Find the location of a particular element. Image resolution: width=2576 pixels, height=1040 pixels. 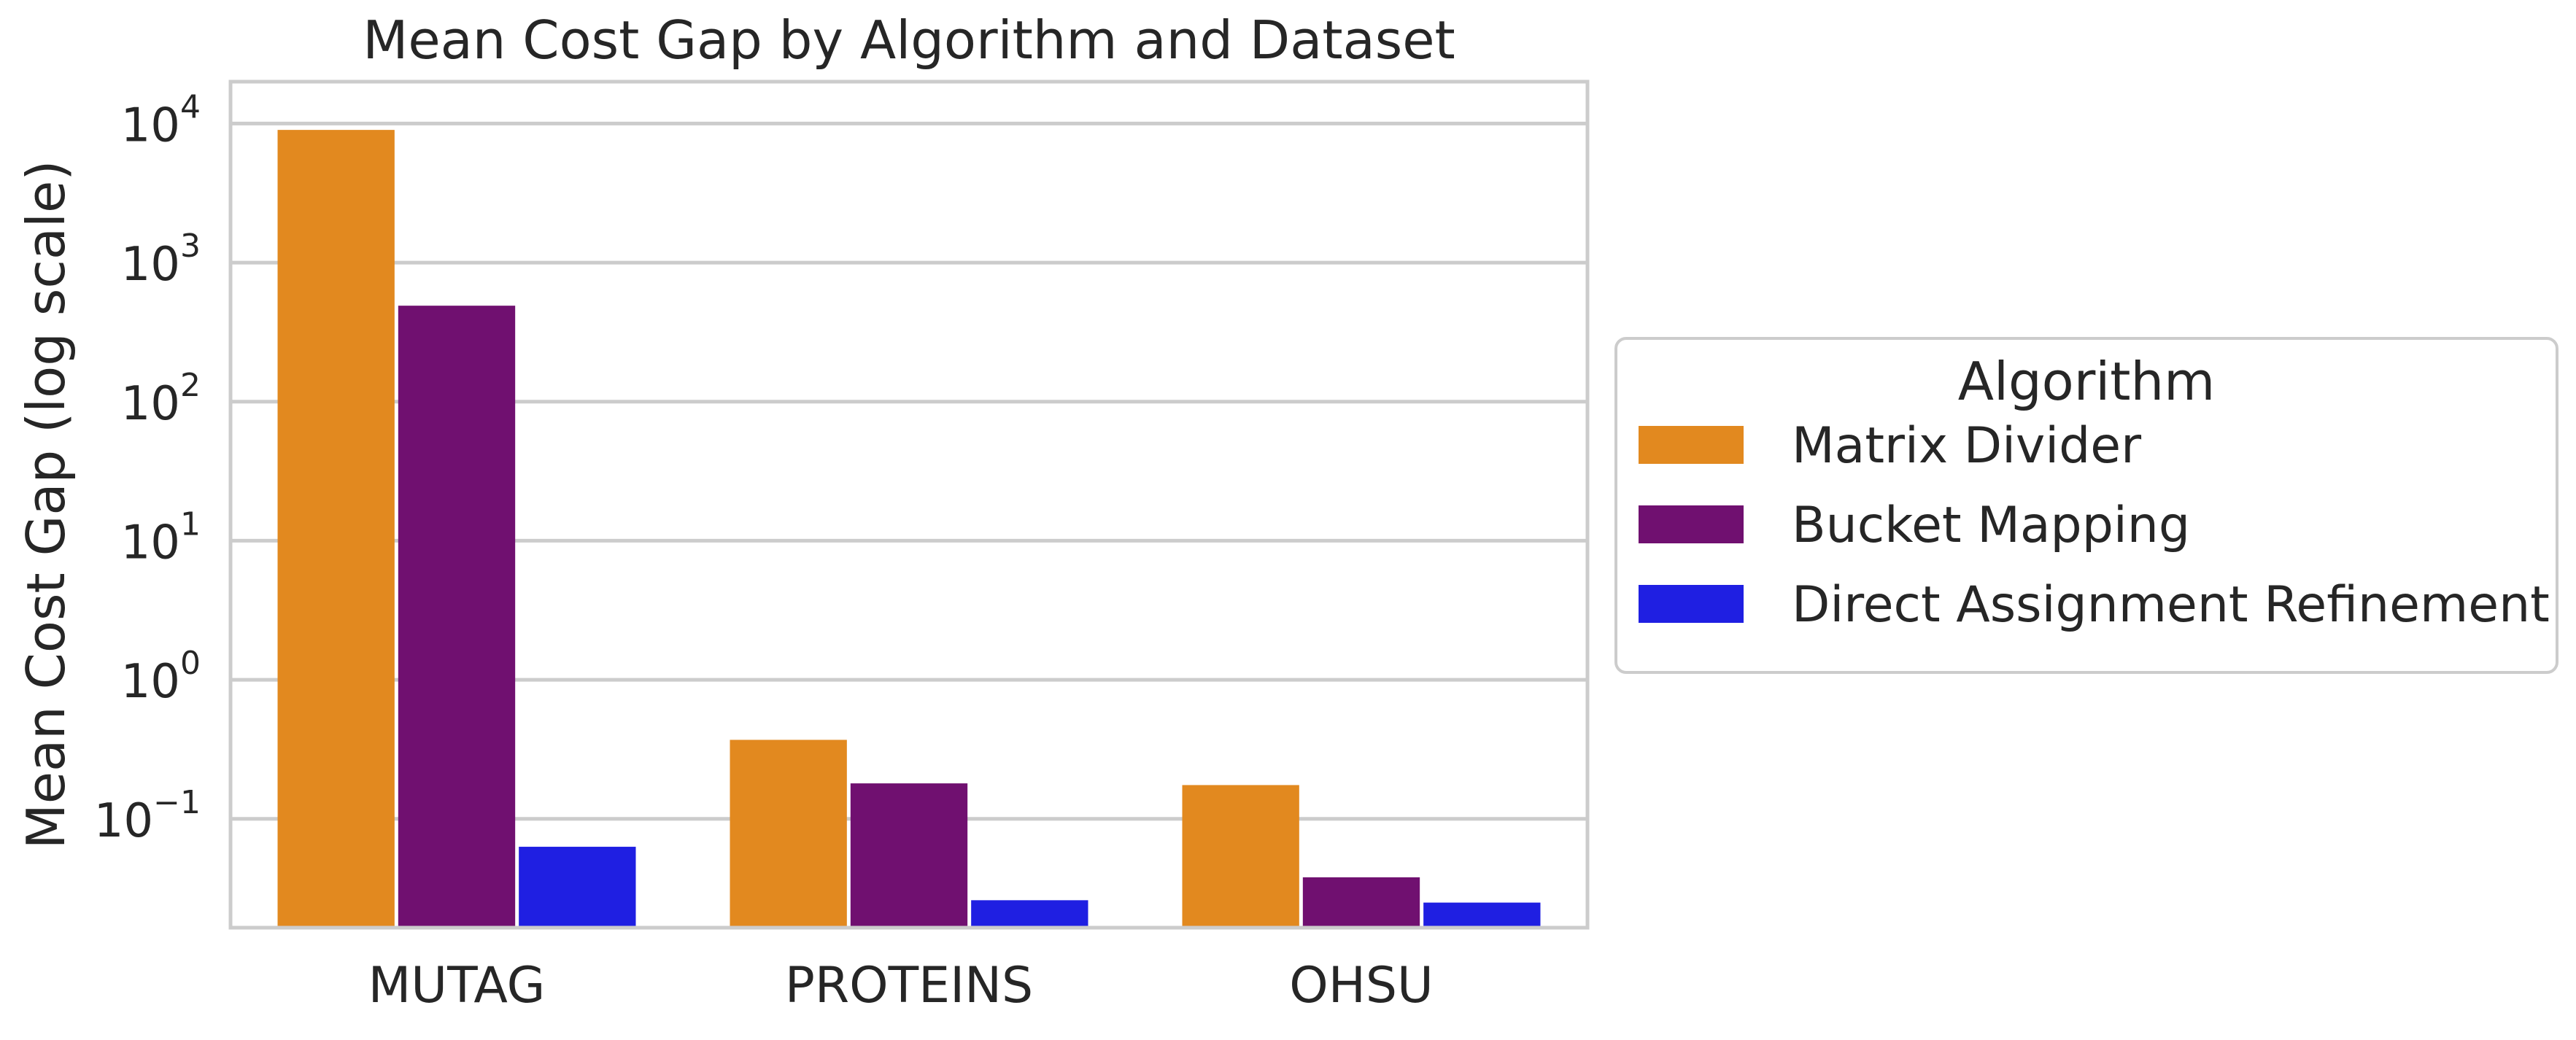

y-axis-ticks: 10⁻¹ 10⁰ 10¹ 10² 10³ 10⁴ is located at coordinates (147, 467).